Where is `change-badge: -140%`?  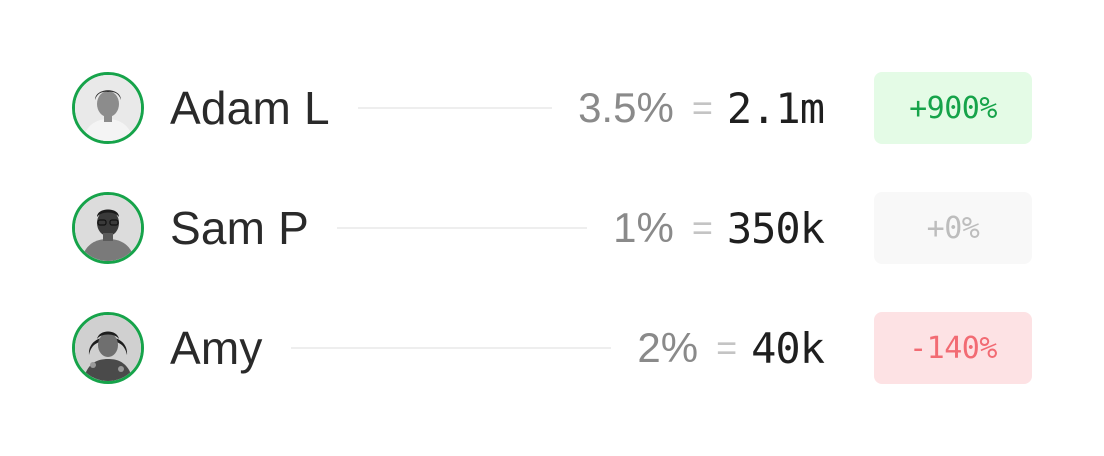
change-badge: -140% is located at coordinates (953, 348).